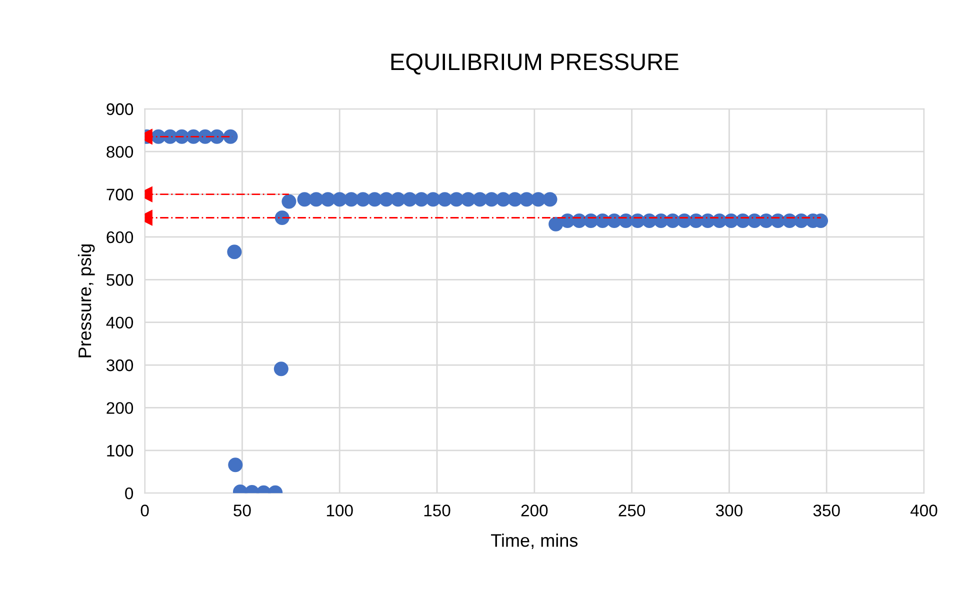 This screenshot has width=959, height=605. I want to click on y-axis-title: Pressure, psig, so click(86, 301).